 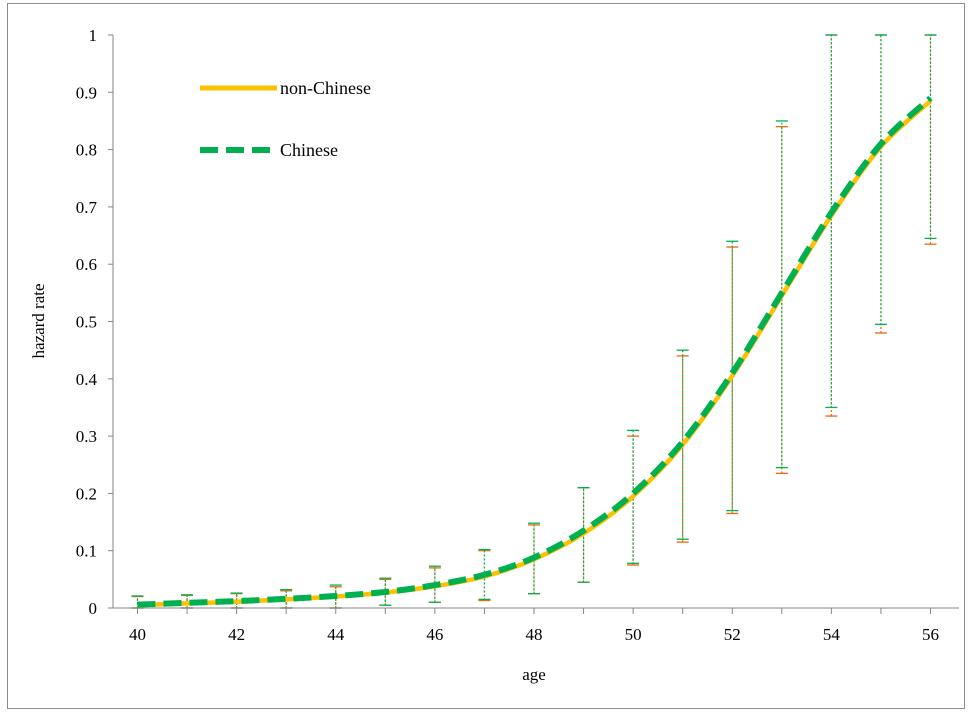 I want to click on y-tick-label: 0.6, so click(x=86, y=264).